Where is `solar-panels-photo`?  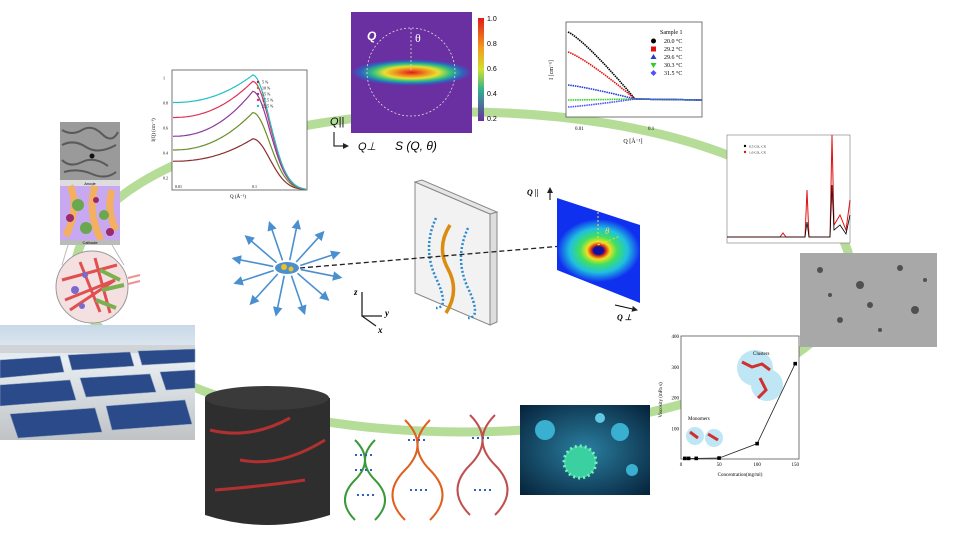 solar-panels-photo is located at coordinates (98, 382).